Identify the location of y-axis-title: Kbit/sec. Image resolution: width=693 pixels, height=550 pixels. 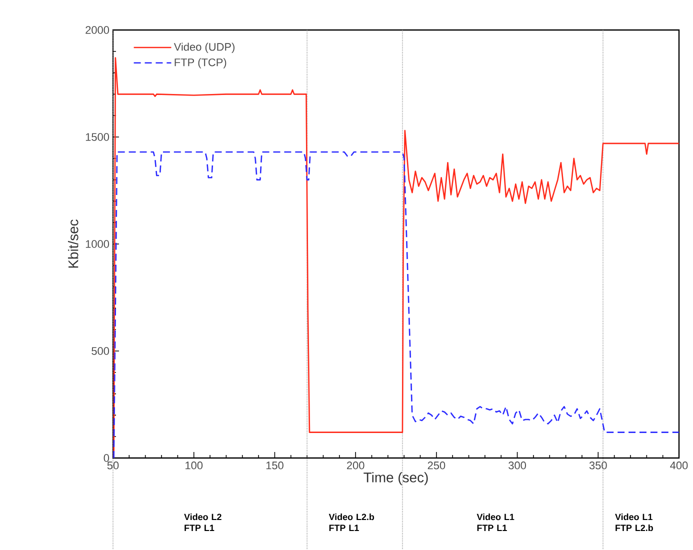
(73, 244).